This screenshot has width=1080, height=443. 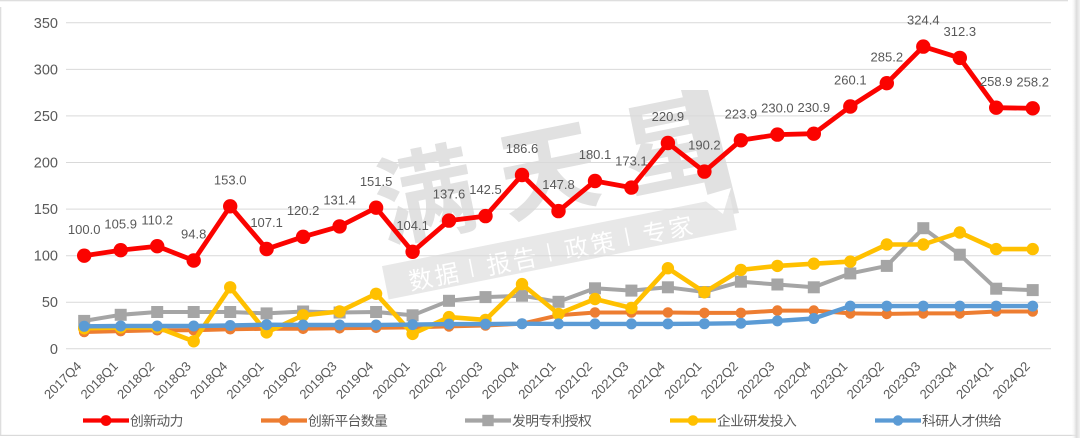 I want to click on svg-text: 151.5, so click(x=376, y=181).